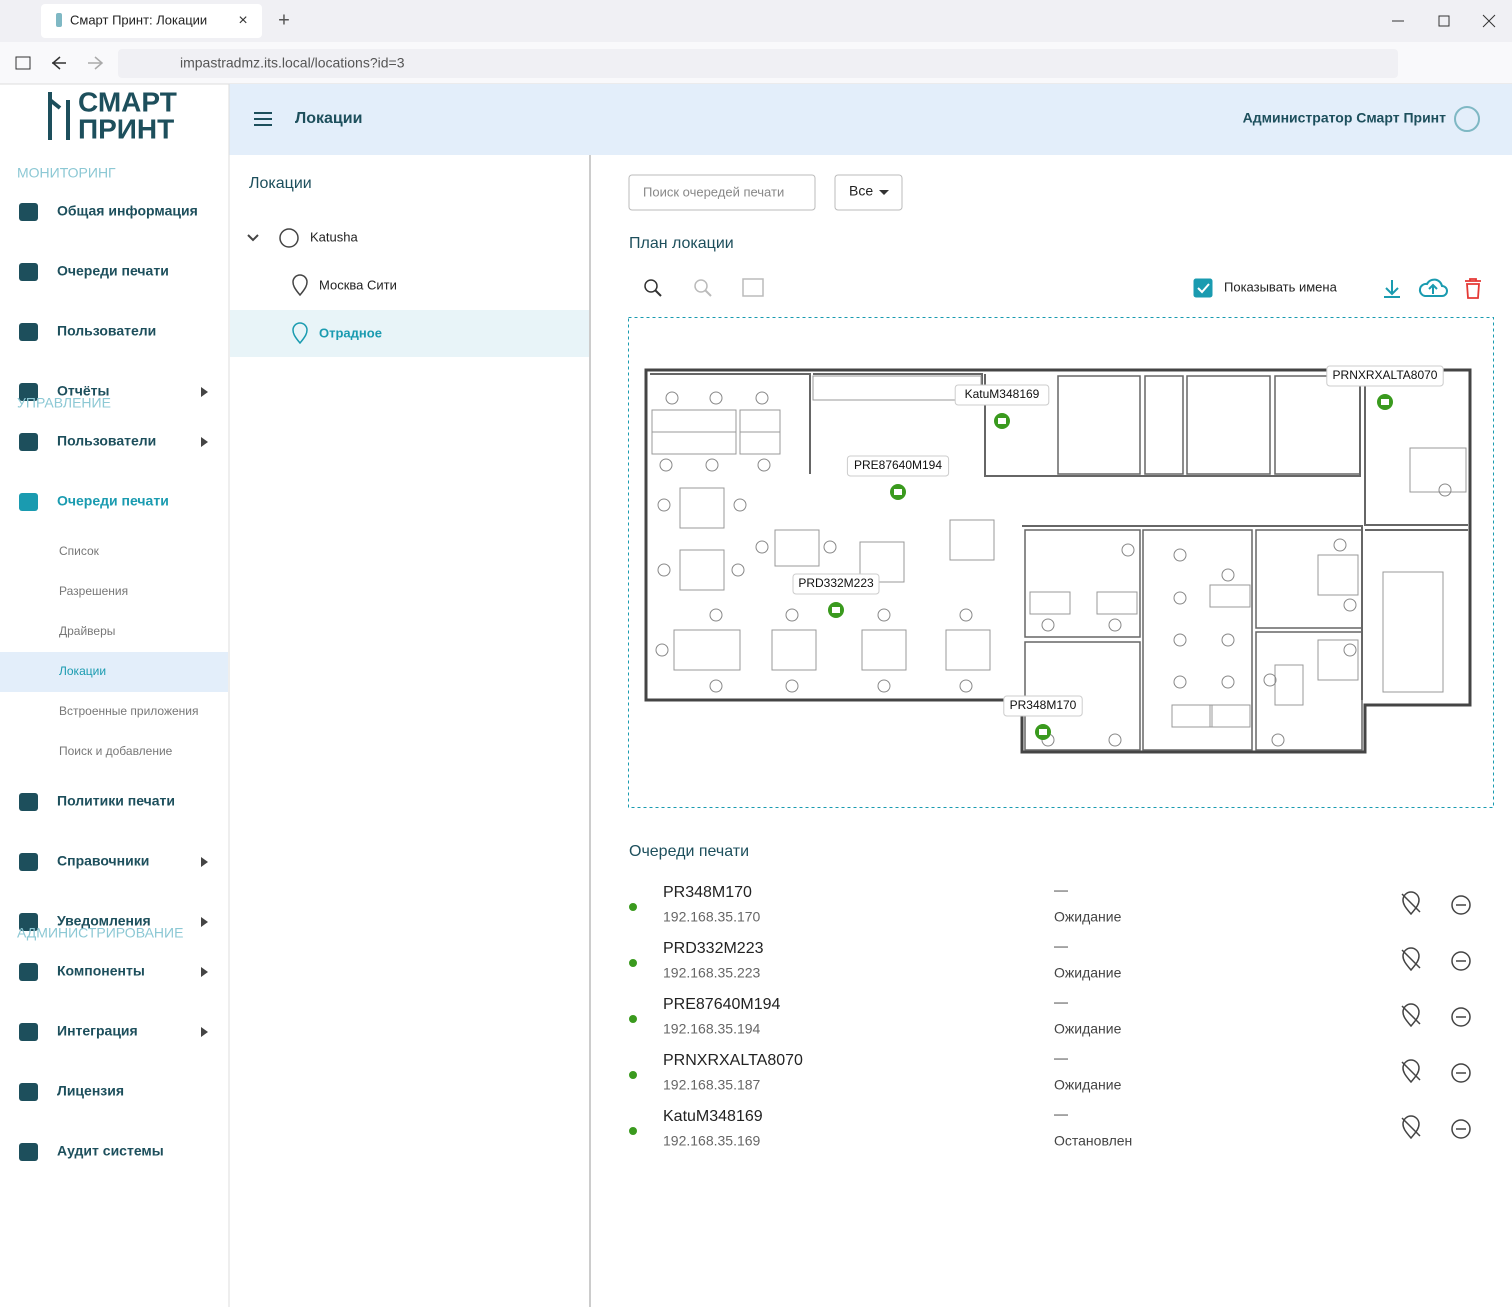  I want to click on marker-label: PR348M170, so click(1043, 705).